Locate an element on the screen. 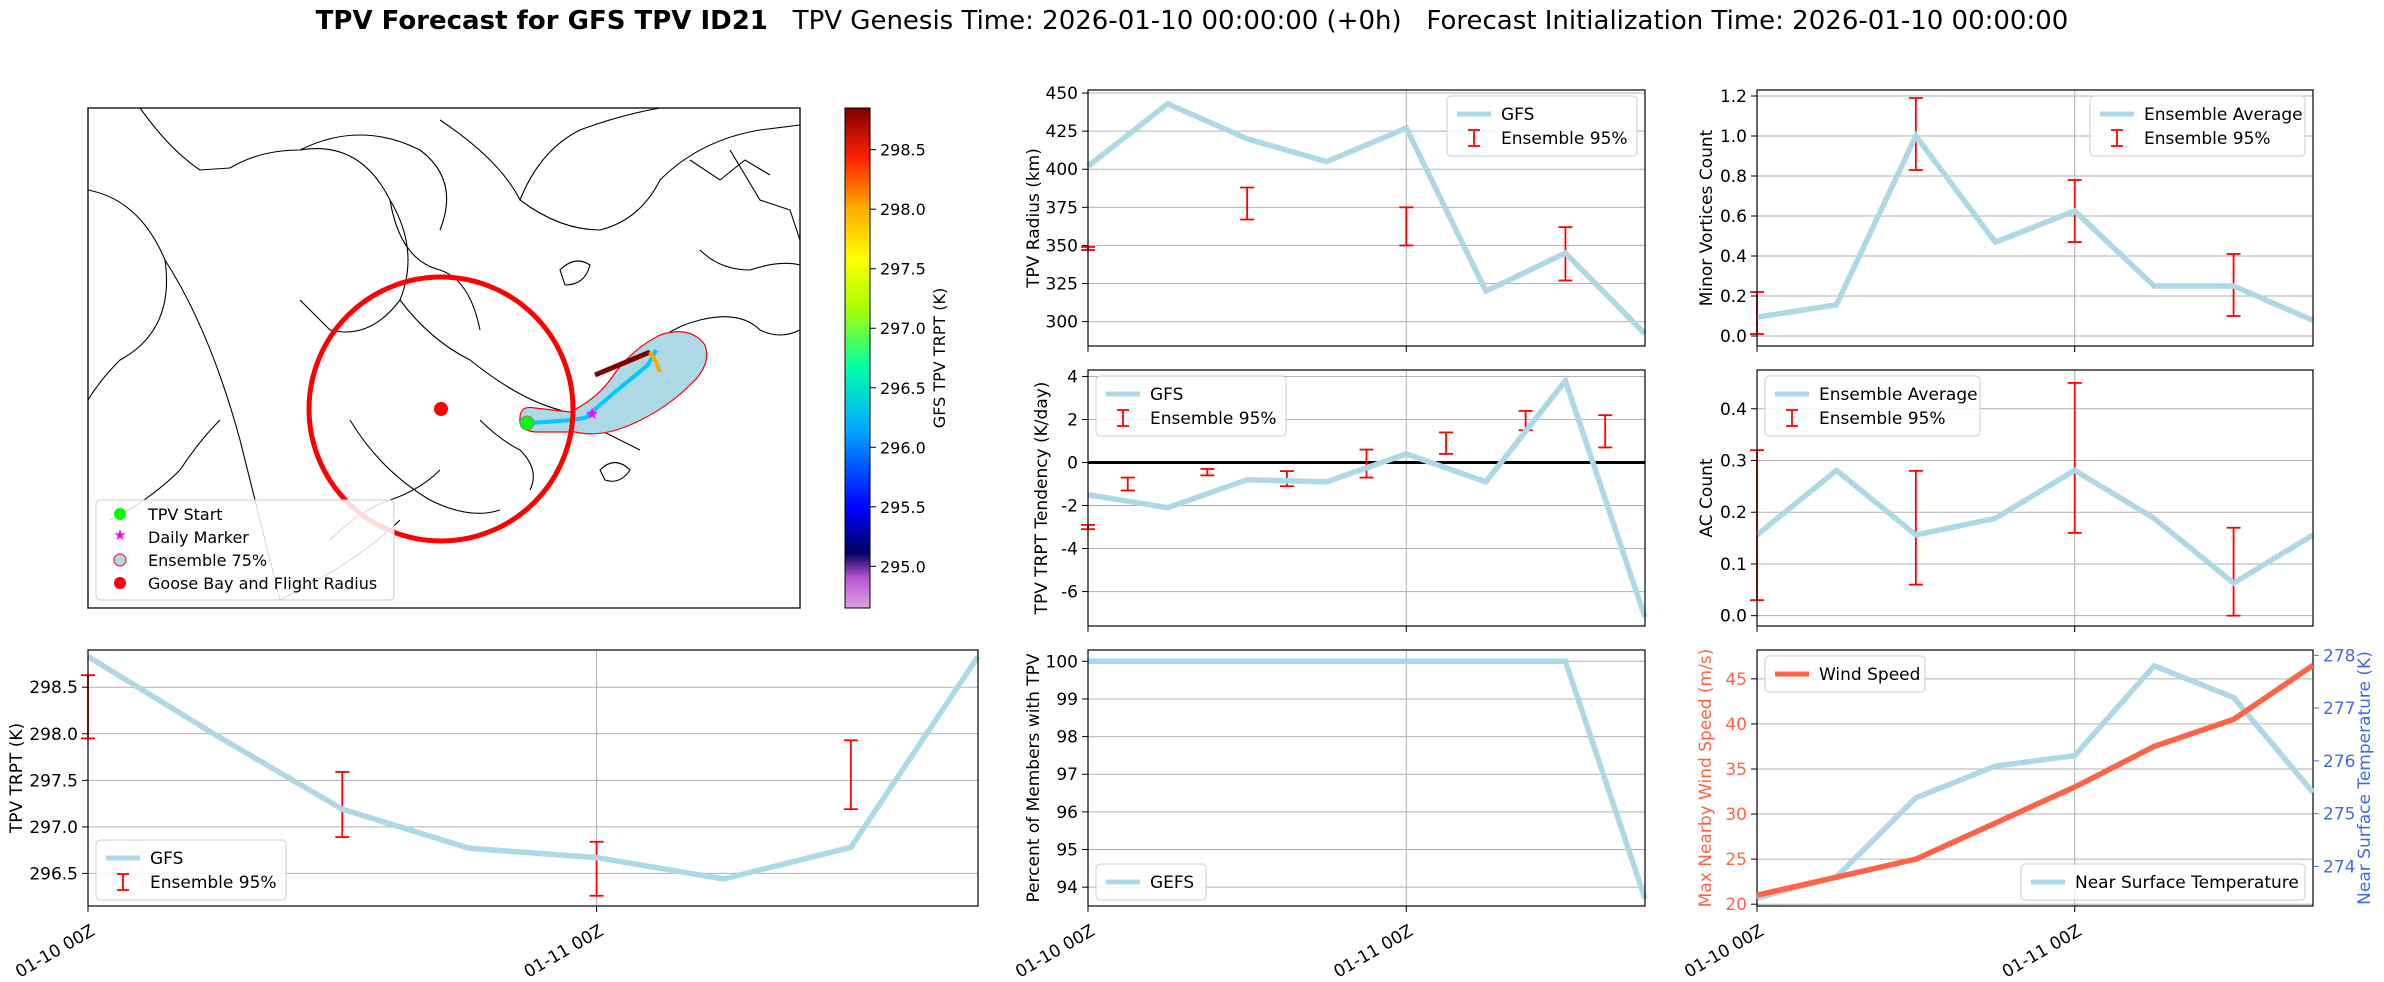  y-tick-label: 2 is located at coordinates (1072, 420).